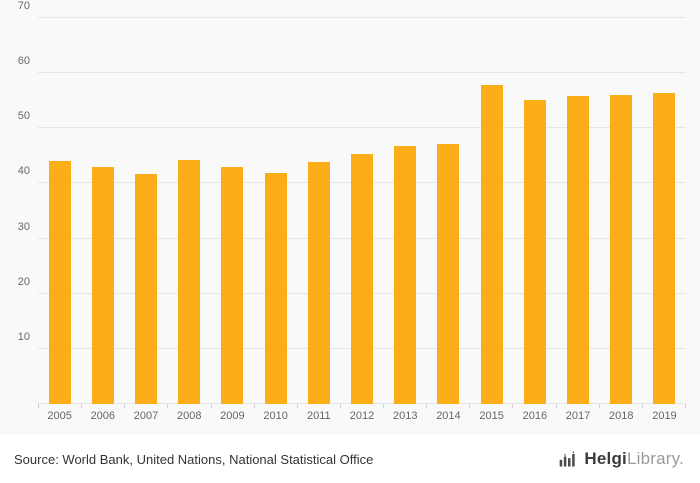 The height and width of the screenshot is (483, 700). What do you see at coordinates (23, 226) in the screenshot?
I see `y-axis-label-30: 30` at bounding box center [23, 226].